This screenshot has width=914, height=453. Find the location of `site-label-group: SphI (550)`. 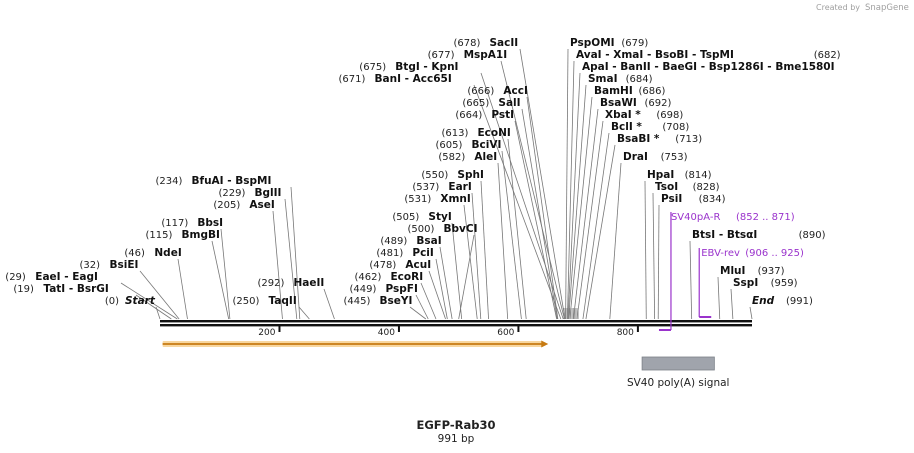

site-label-group: SphI (550) is located at coordinates (452, 175).